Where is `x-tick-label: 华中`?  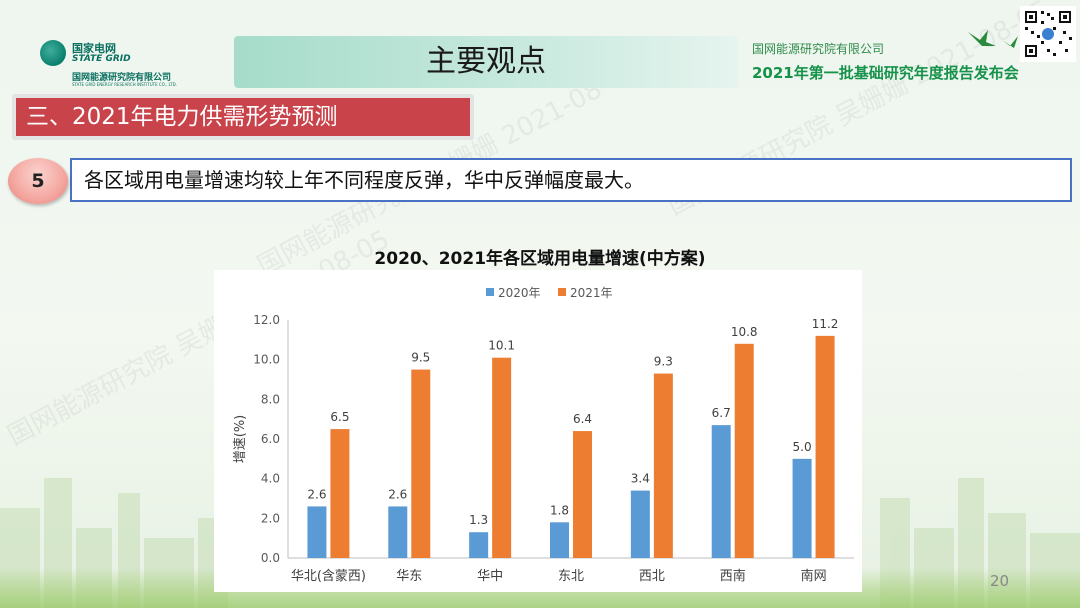
x-tick-label: 华中 is located at coordinates (490, 576).